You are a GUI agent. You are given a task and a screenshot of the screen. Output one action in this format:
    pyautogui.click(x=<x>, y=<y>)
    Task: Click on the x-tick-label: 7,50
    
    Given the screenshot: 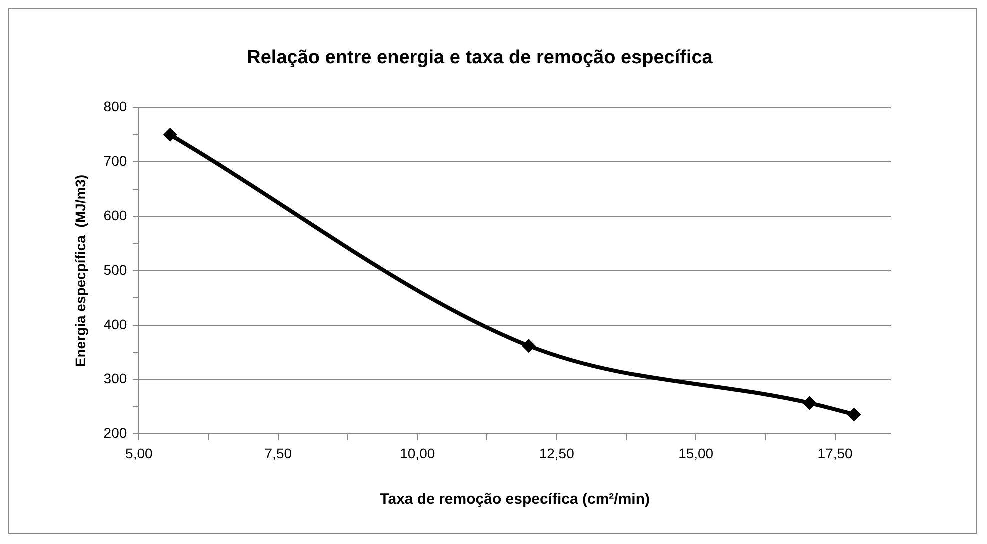 What is the action you would take?
    pyautogui.click(x=278, y=453)
    